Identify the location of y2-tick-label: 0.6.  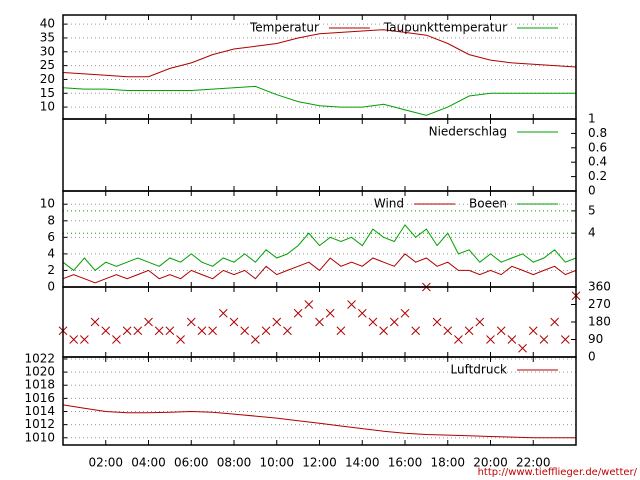
(597, 147).